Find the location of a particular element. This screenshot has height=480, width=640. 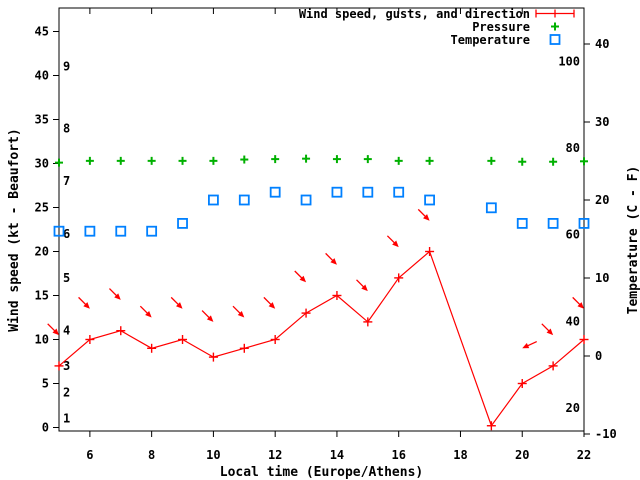

beaufort-label: 3 is located at coordinates (66, 366).